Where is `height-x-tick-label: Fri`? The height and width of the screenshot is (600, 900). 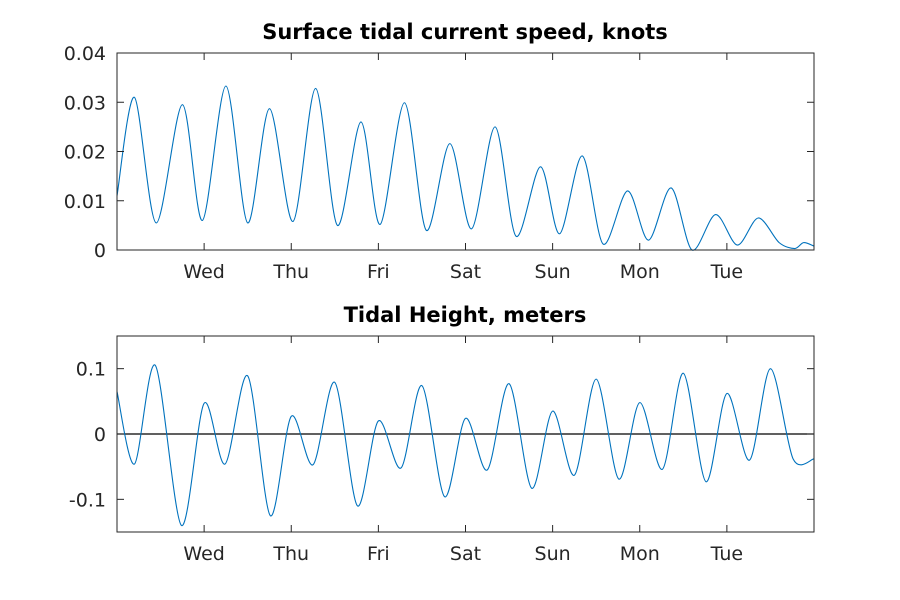
height-x-tick-label: Fri is located at coordinates (378, 554).